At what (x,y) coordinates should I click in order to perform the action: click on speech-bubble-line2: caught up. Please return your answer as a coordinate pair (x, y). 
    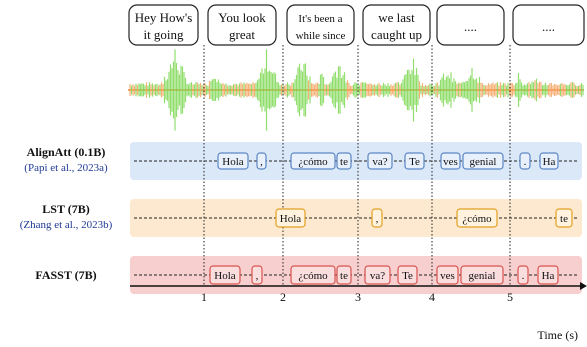
    Looking at the image, I should click on (396, 34).